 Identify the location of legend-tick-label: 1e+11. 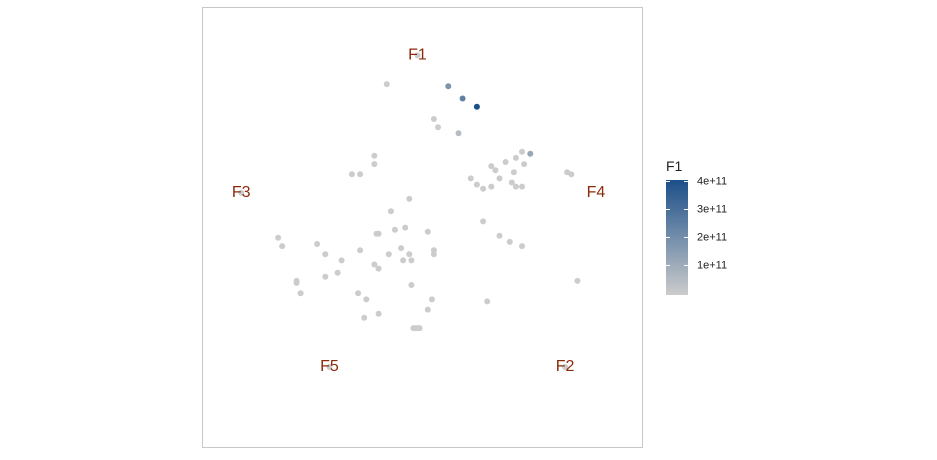
(712, 265).